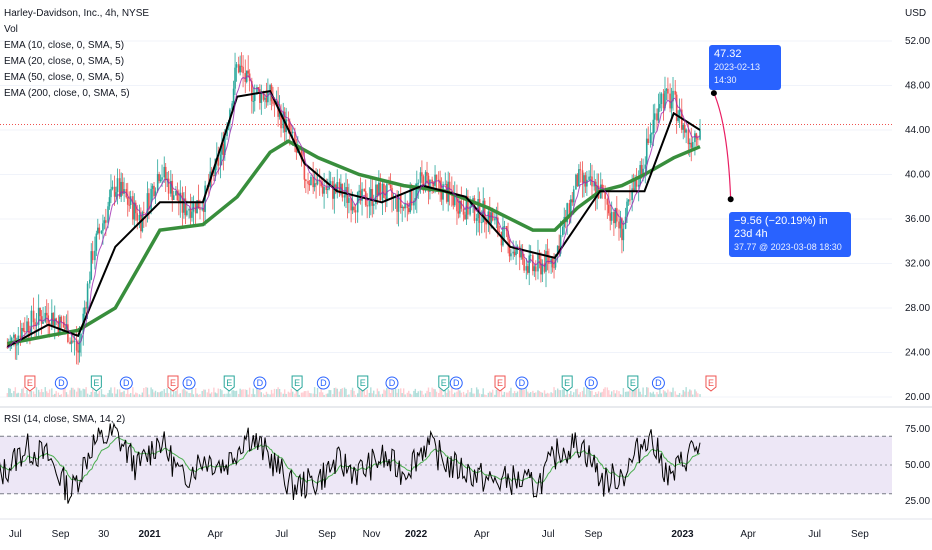  What do you see at coordinates (730, 199) in the screenshot?
I see `measure-end-dot` at bounding box center [730, 199].